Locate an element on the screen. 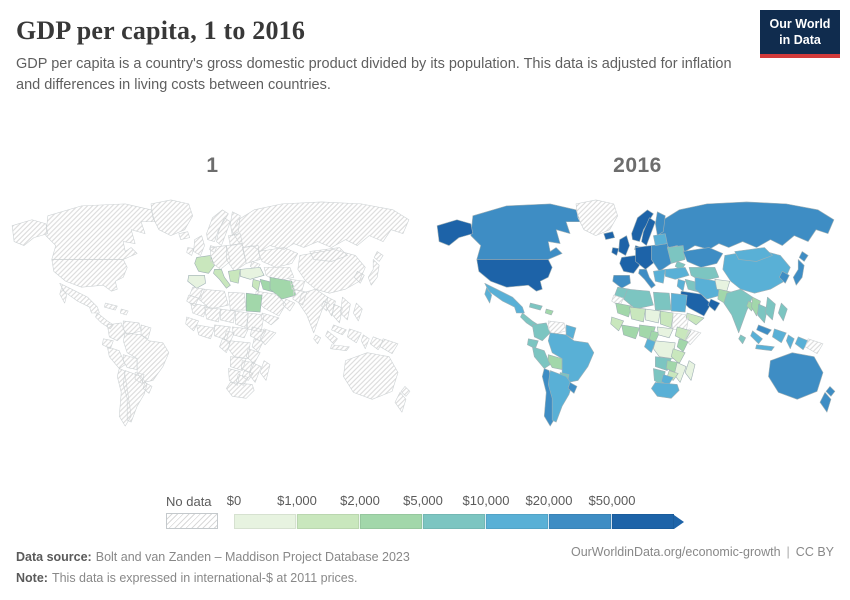  country-mongolia is located at coordinates (328, 254).